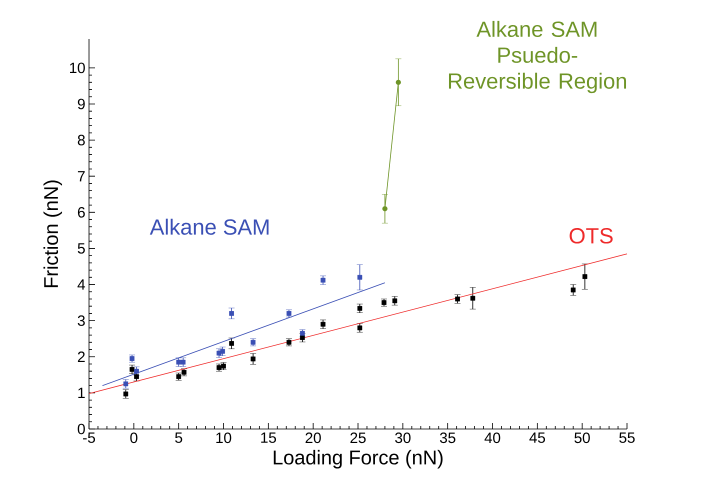 The height and width of the screenshot is (499, 716). Describe the element at coordinates (81, 140) in the screenshot. I see `y-tick-label: 8` at that location.